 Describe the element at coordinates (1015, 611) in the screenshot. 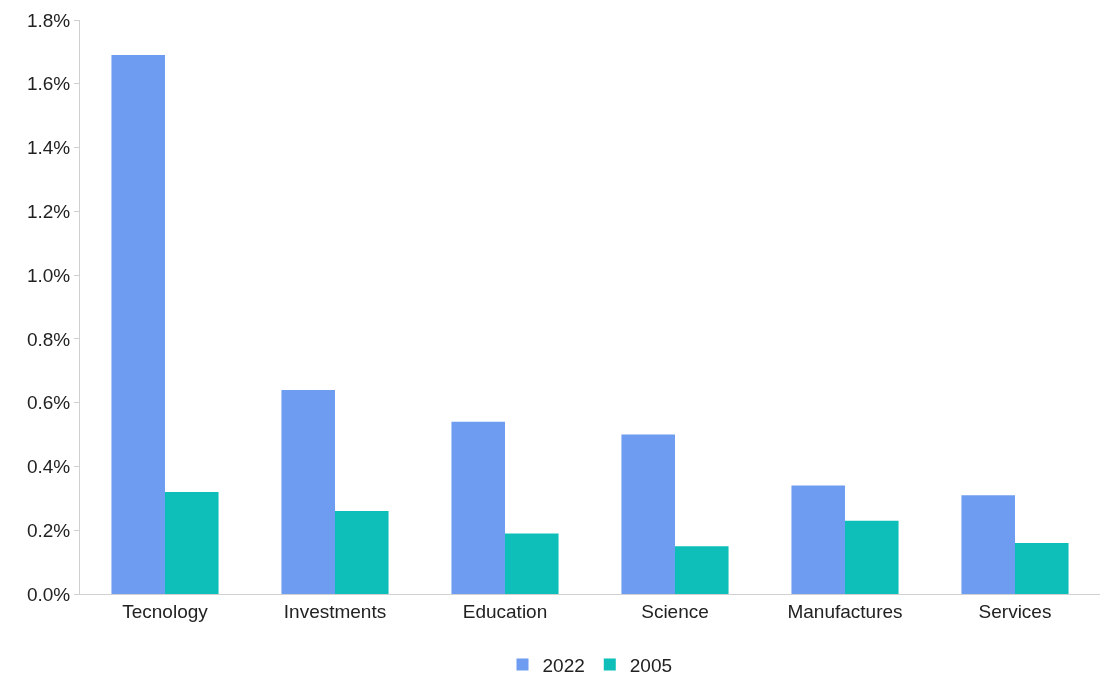

I see `x-tick-label: Services` at that location.